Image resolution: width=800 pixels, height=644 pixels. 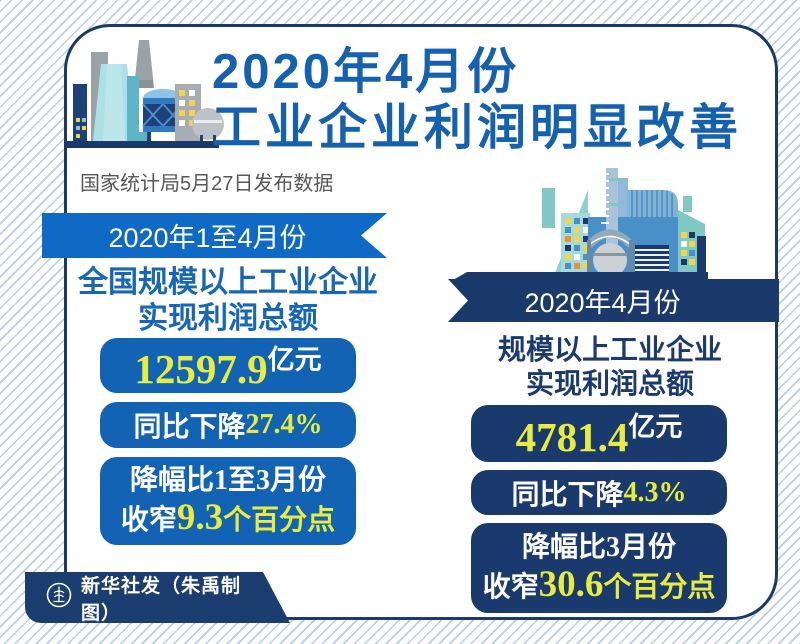 I want to click on left-profit-box: 12597.9 亿元, so click(x=228, y=365).